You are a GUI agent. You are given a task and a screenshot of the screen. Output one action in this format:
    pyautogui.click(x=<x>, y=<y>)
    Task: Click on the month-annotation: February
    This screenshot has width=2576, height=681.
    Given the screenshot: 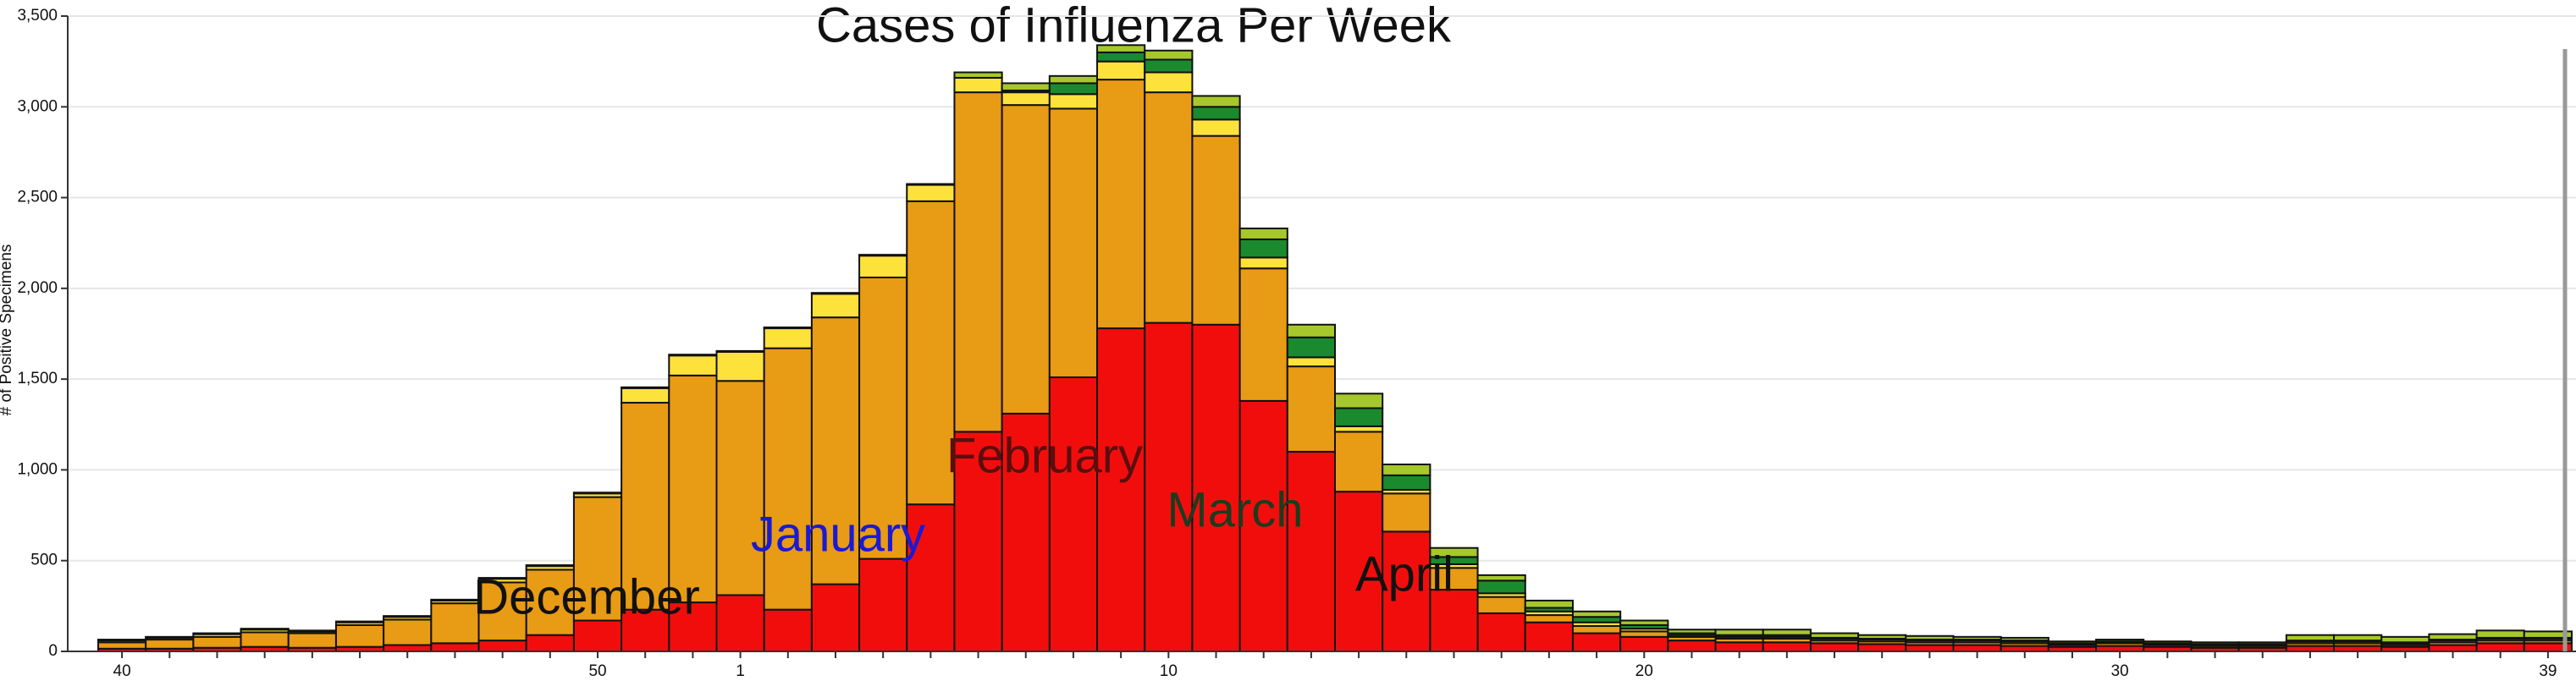 What is the action you would take?
    pyautogui.click(x=1045, y=455)
    